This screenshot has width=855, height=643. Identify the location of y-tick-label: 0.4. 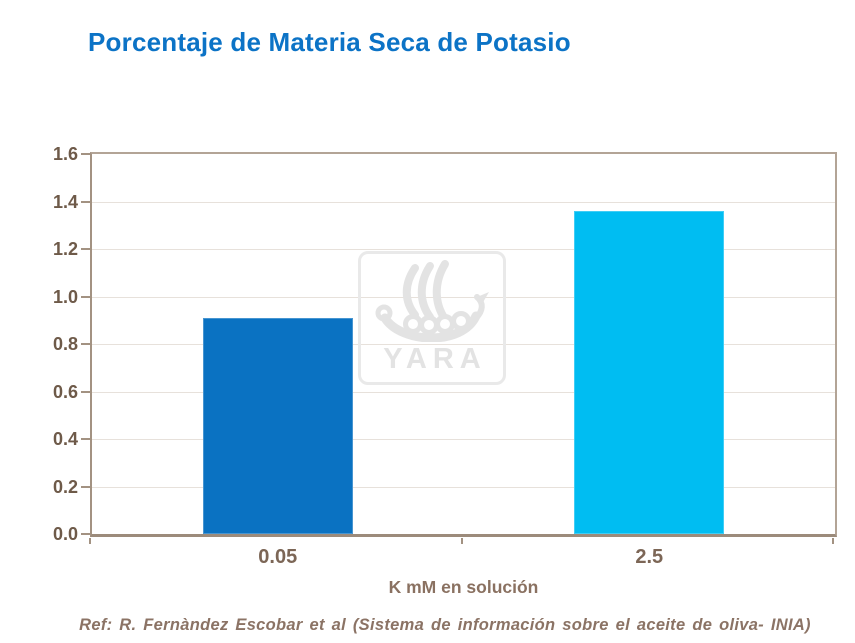
(65, 439).